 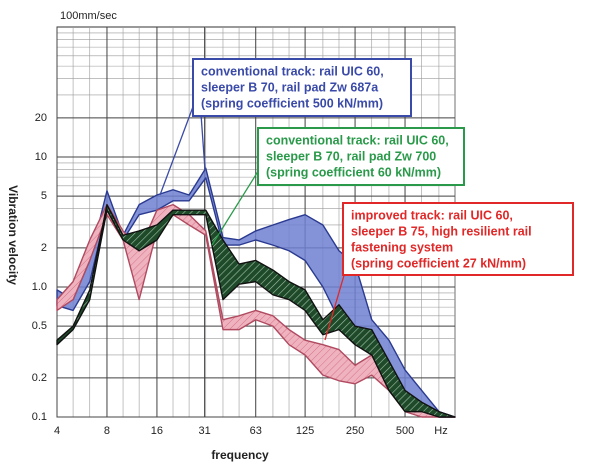 I want to click on x-unit-label: Hz, so click(x=440, y=431).